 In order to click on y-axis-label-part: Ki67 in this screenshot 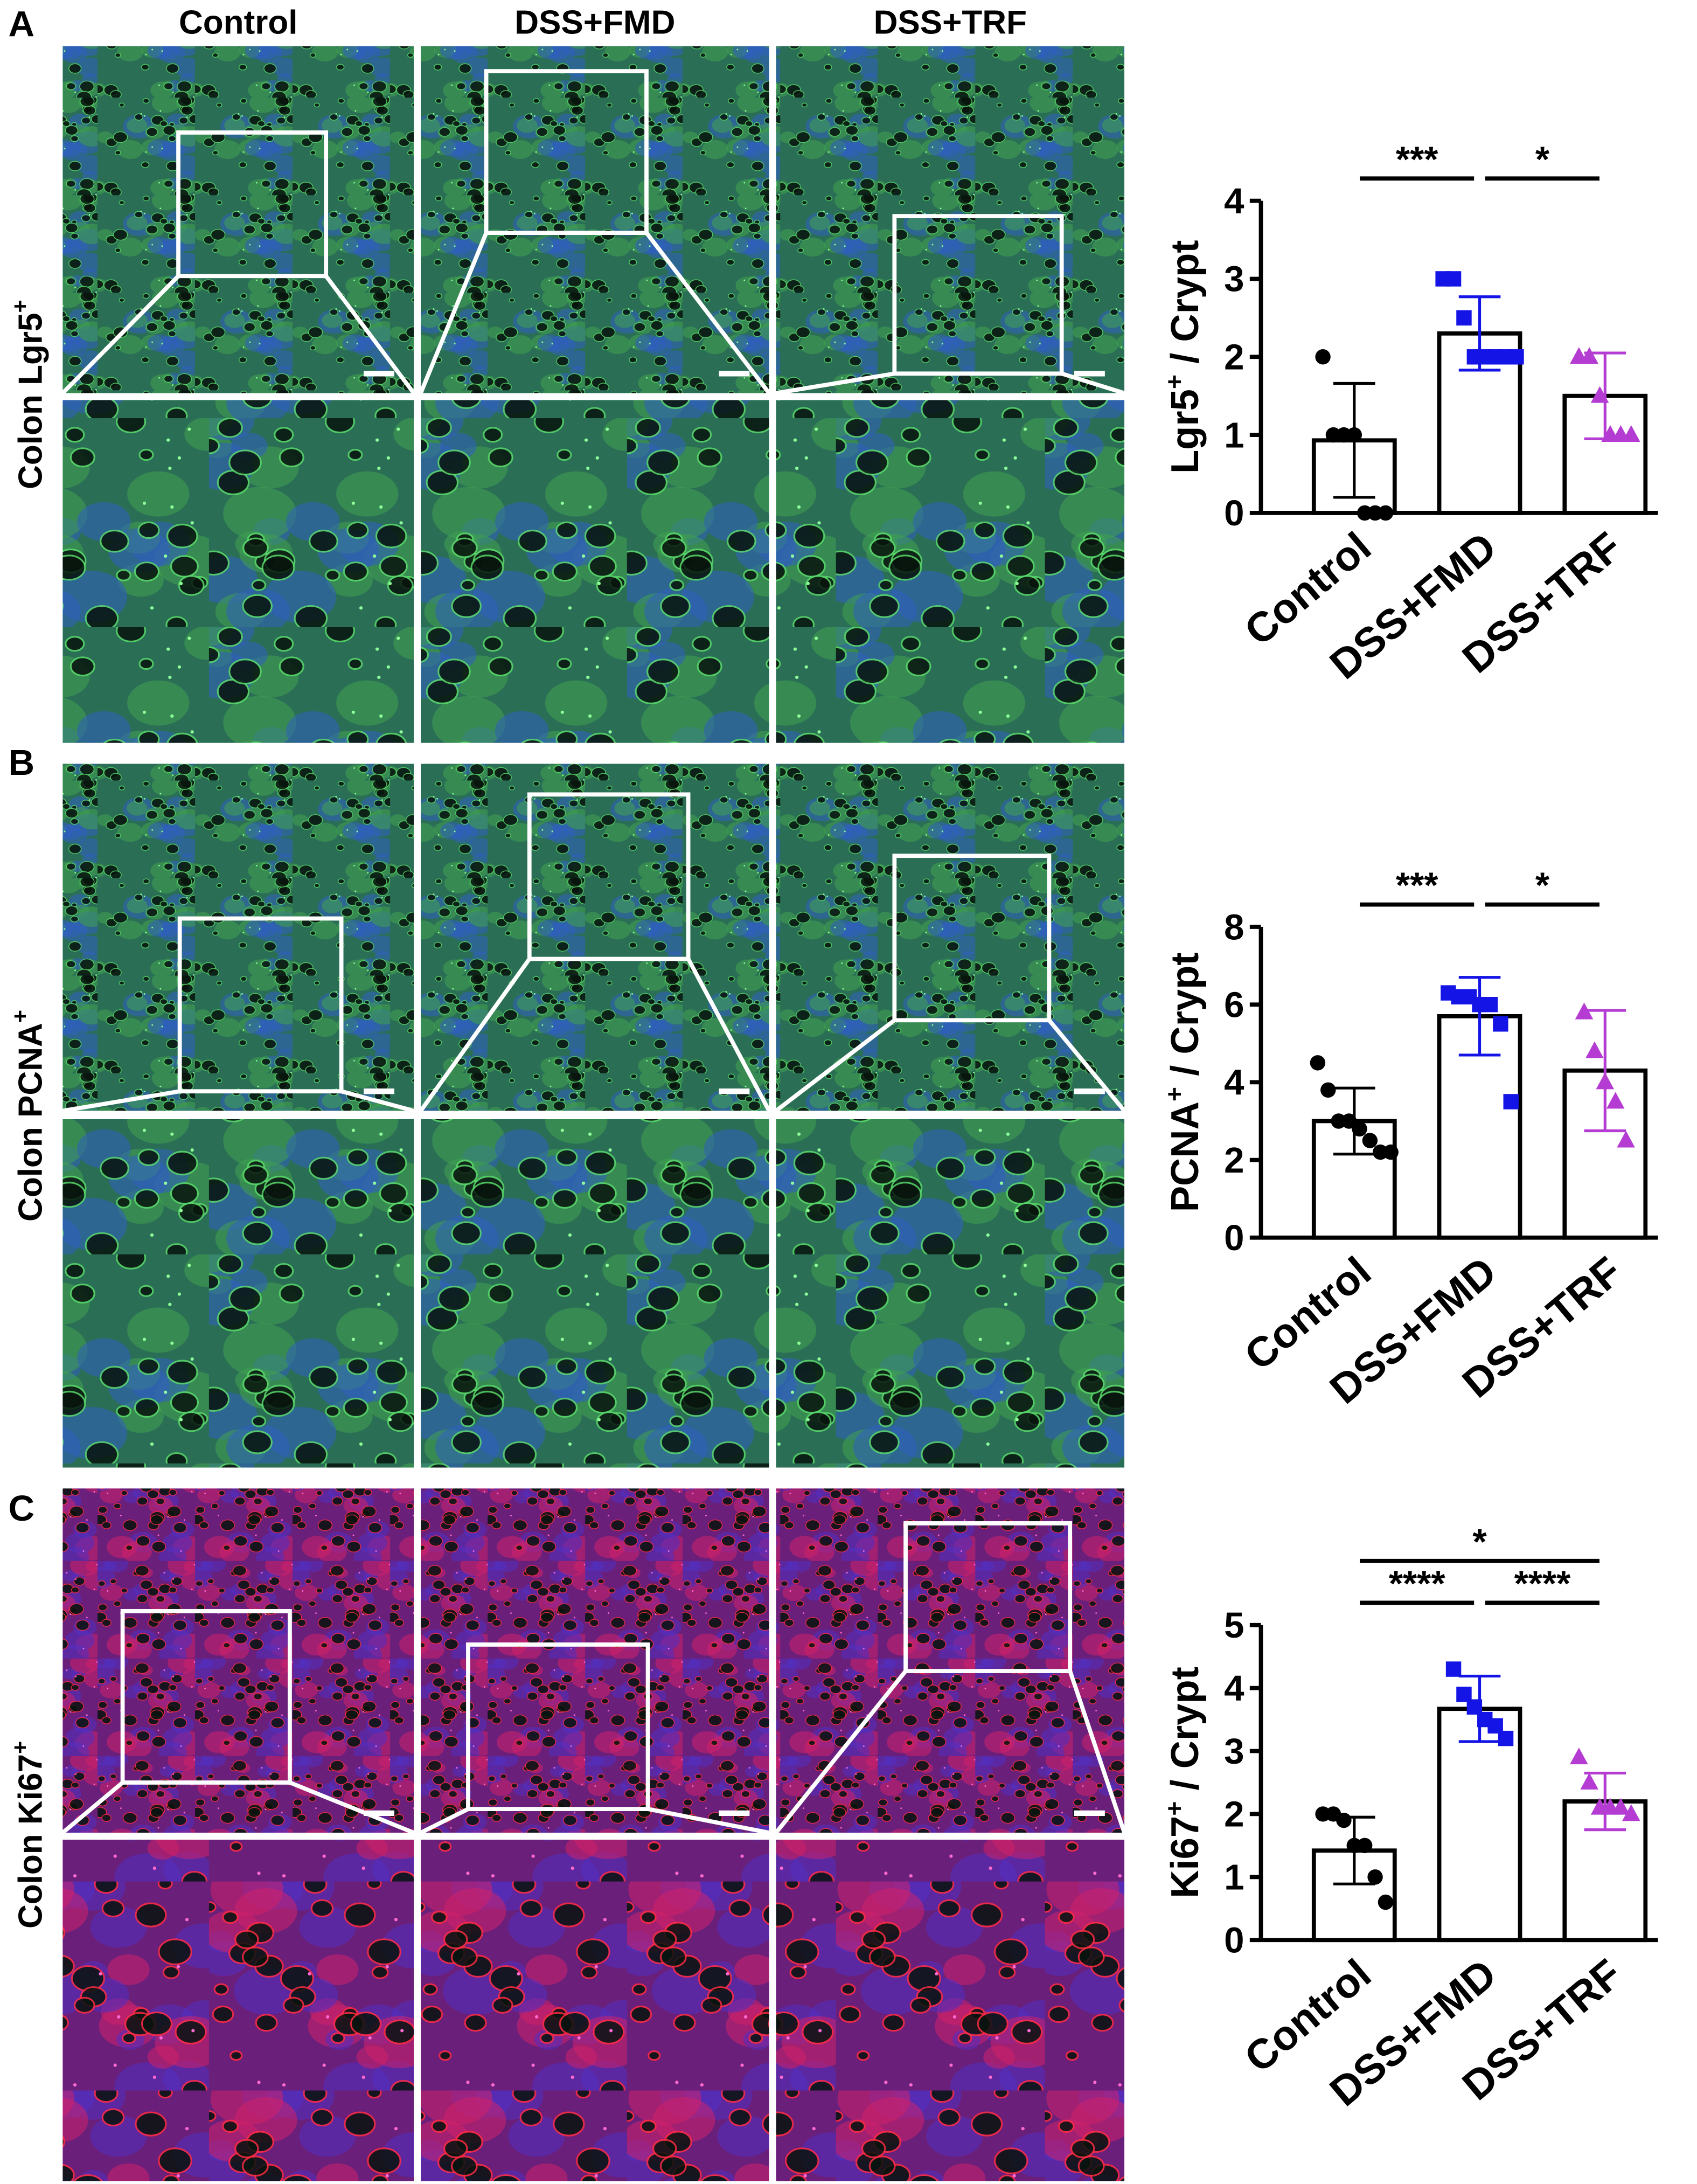, I will do `click(1185, 1857)`.